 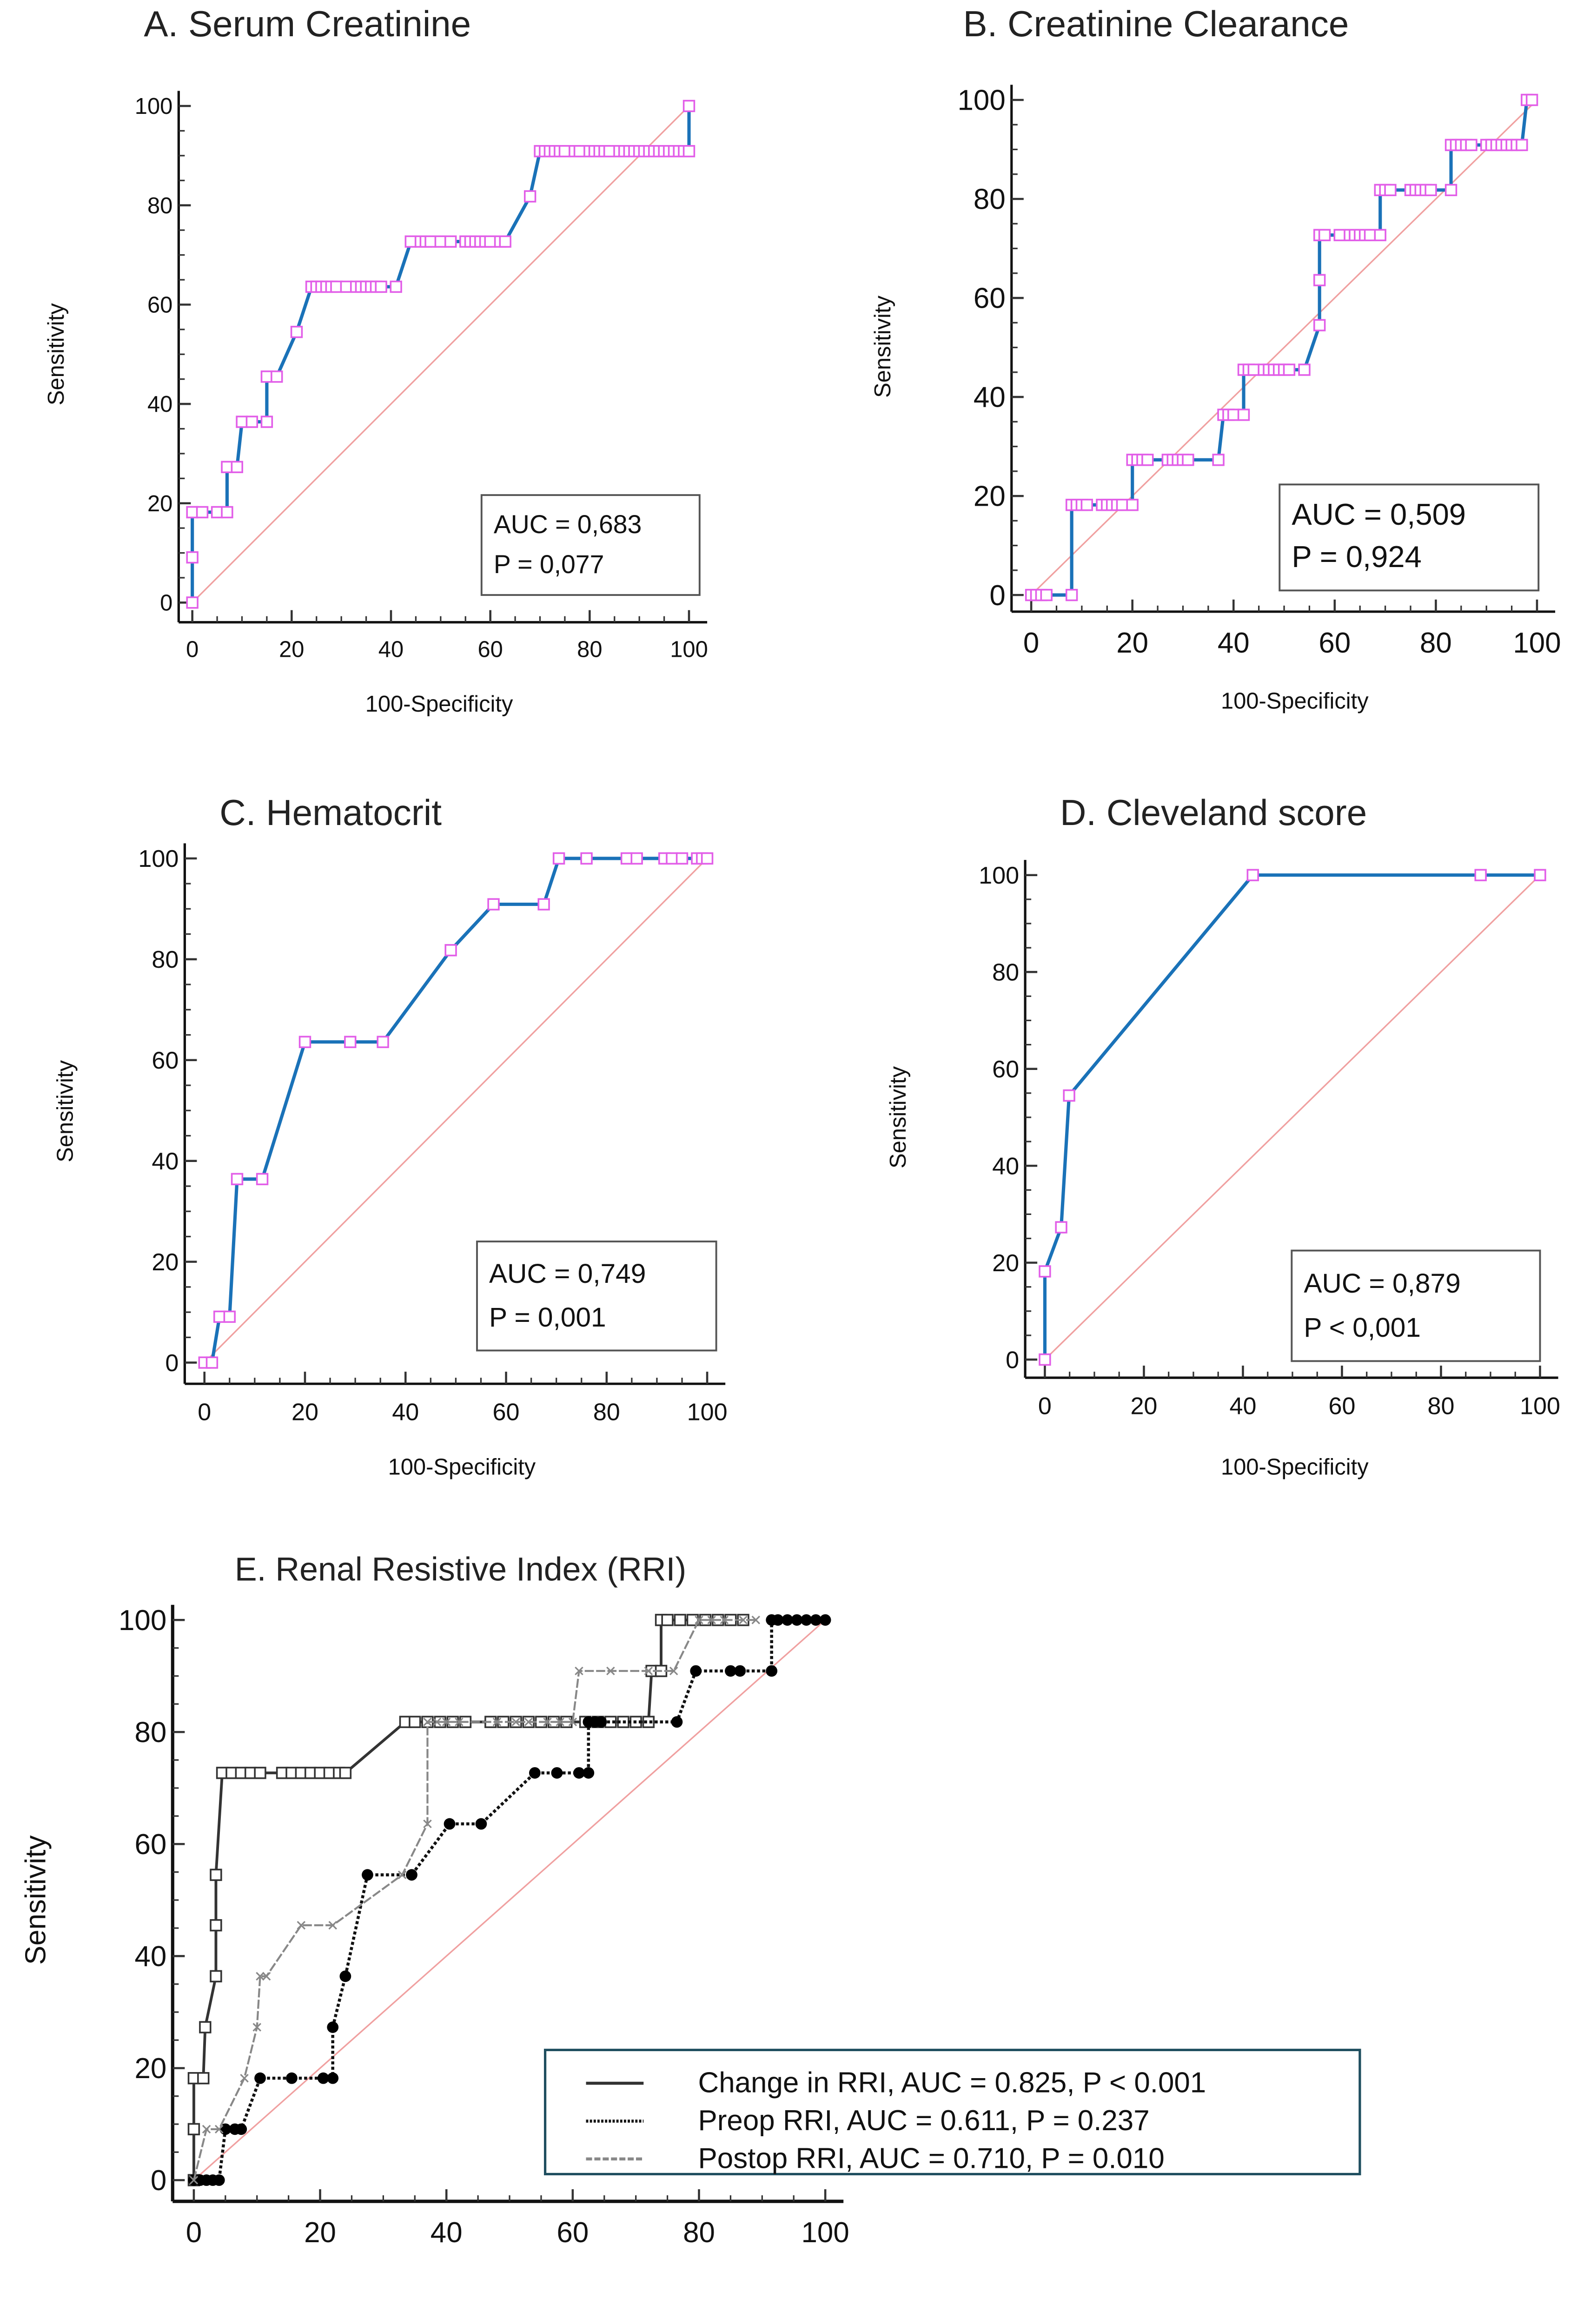 I want to click on auc-value: AUC = 0,509, so click(x=1379, y=514).